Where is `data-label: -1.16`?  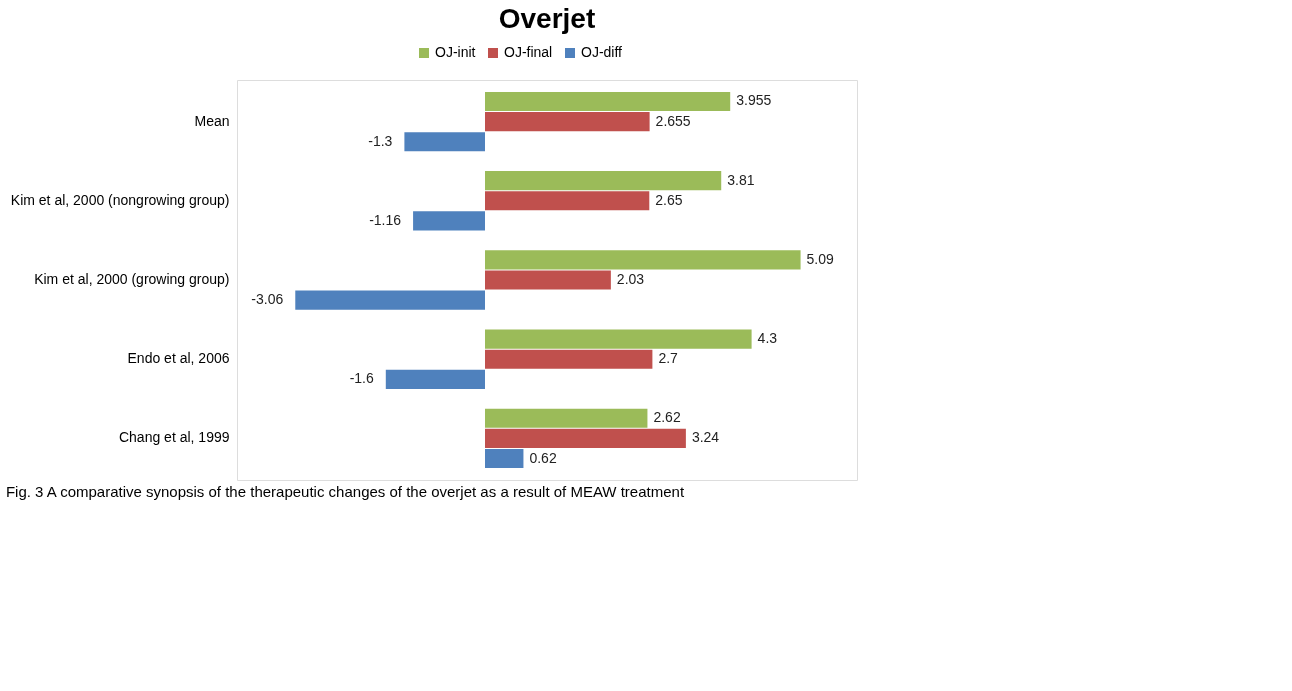
data-label: -1.16 is located at coordinates (385, 219).